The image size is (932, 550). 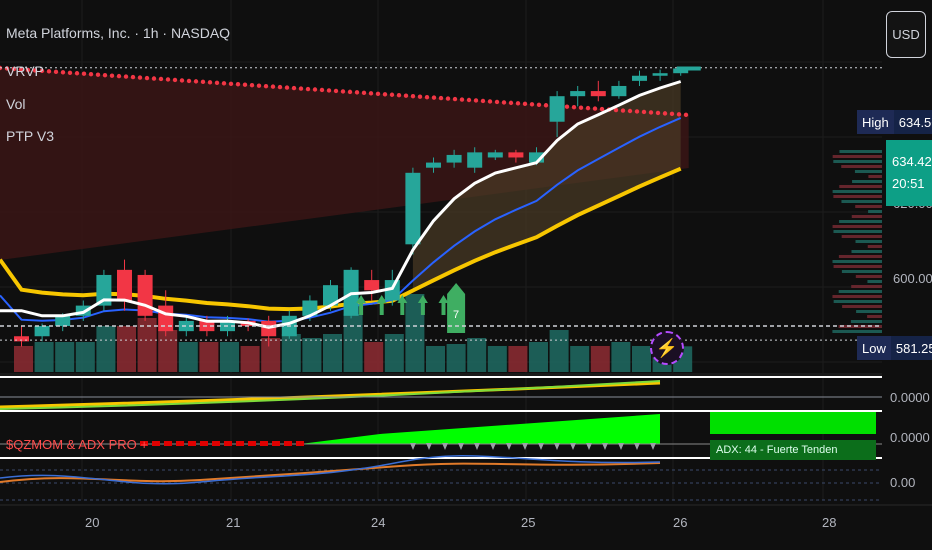 I want to click on resistance-dots, so click(x=344, y=91).